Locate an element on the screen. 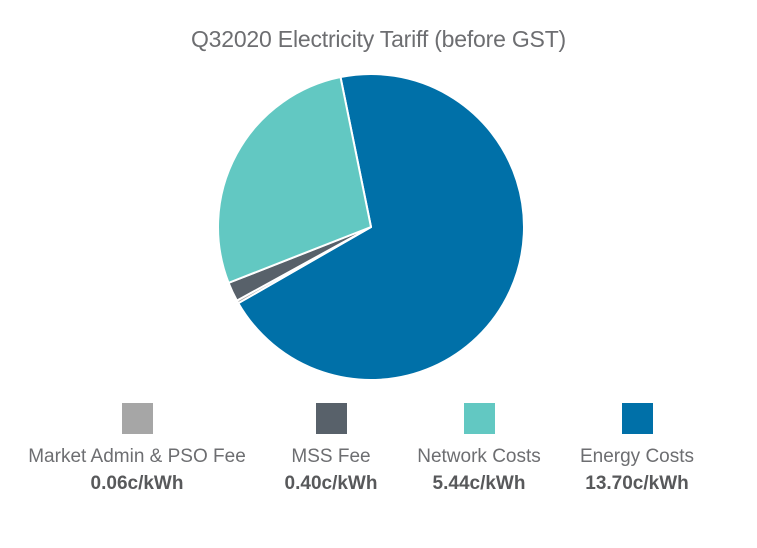 Image resolution: width=757 pixels, height=548 pixels. legend-value-network-costs: 5.44c/kWh is located at coordinates (479, 483).